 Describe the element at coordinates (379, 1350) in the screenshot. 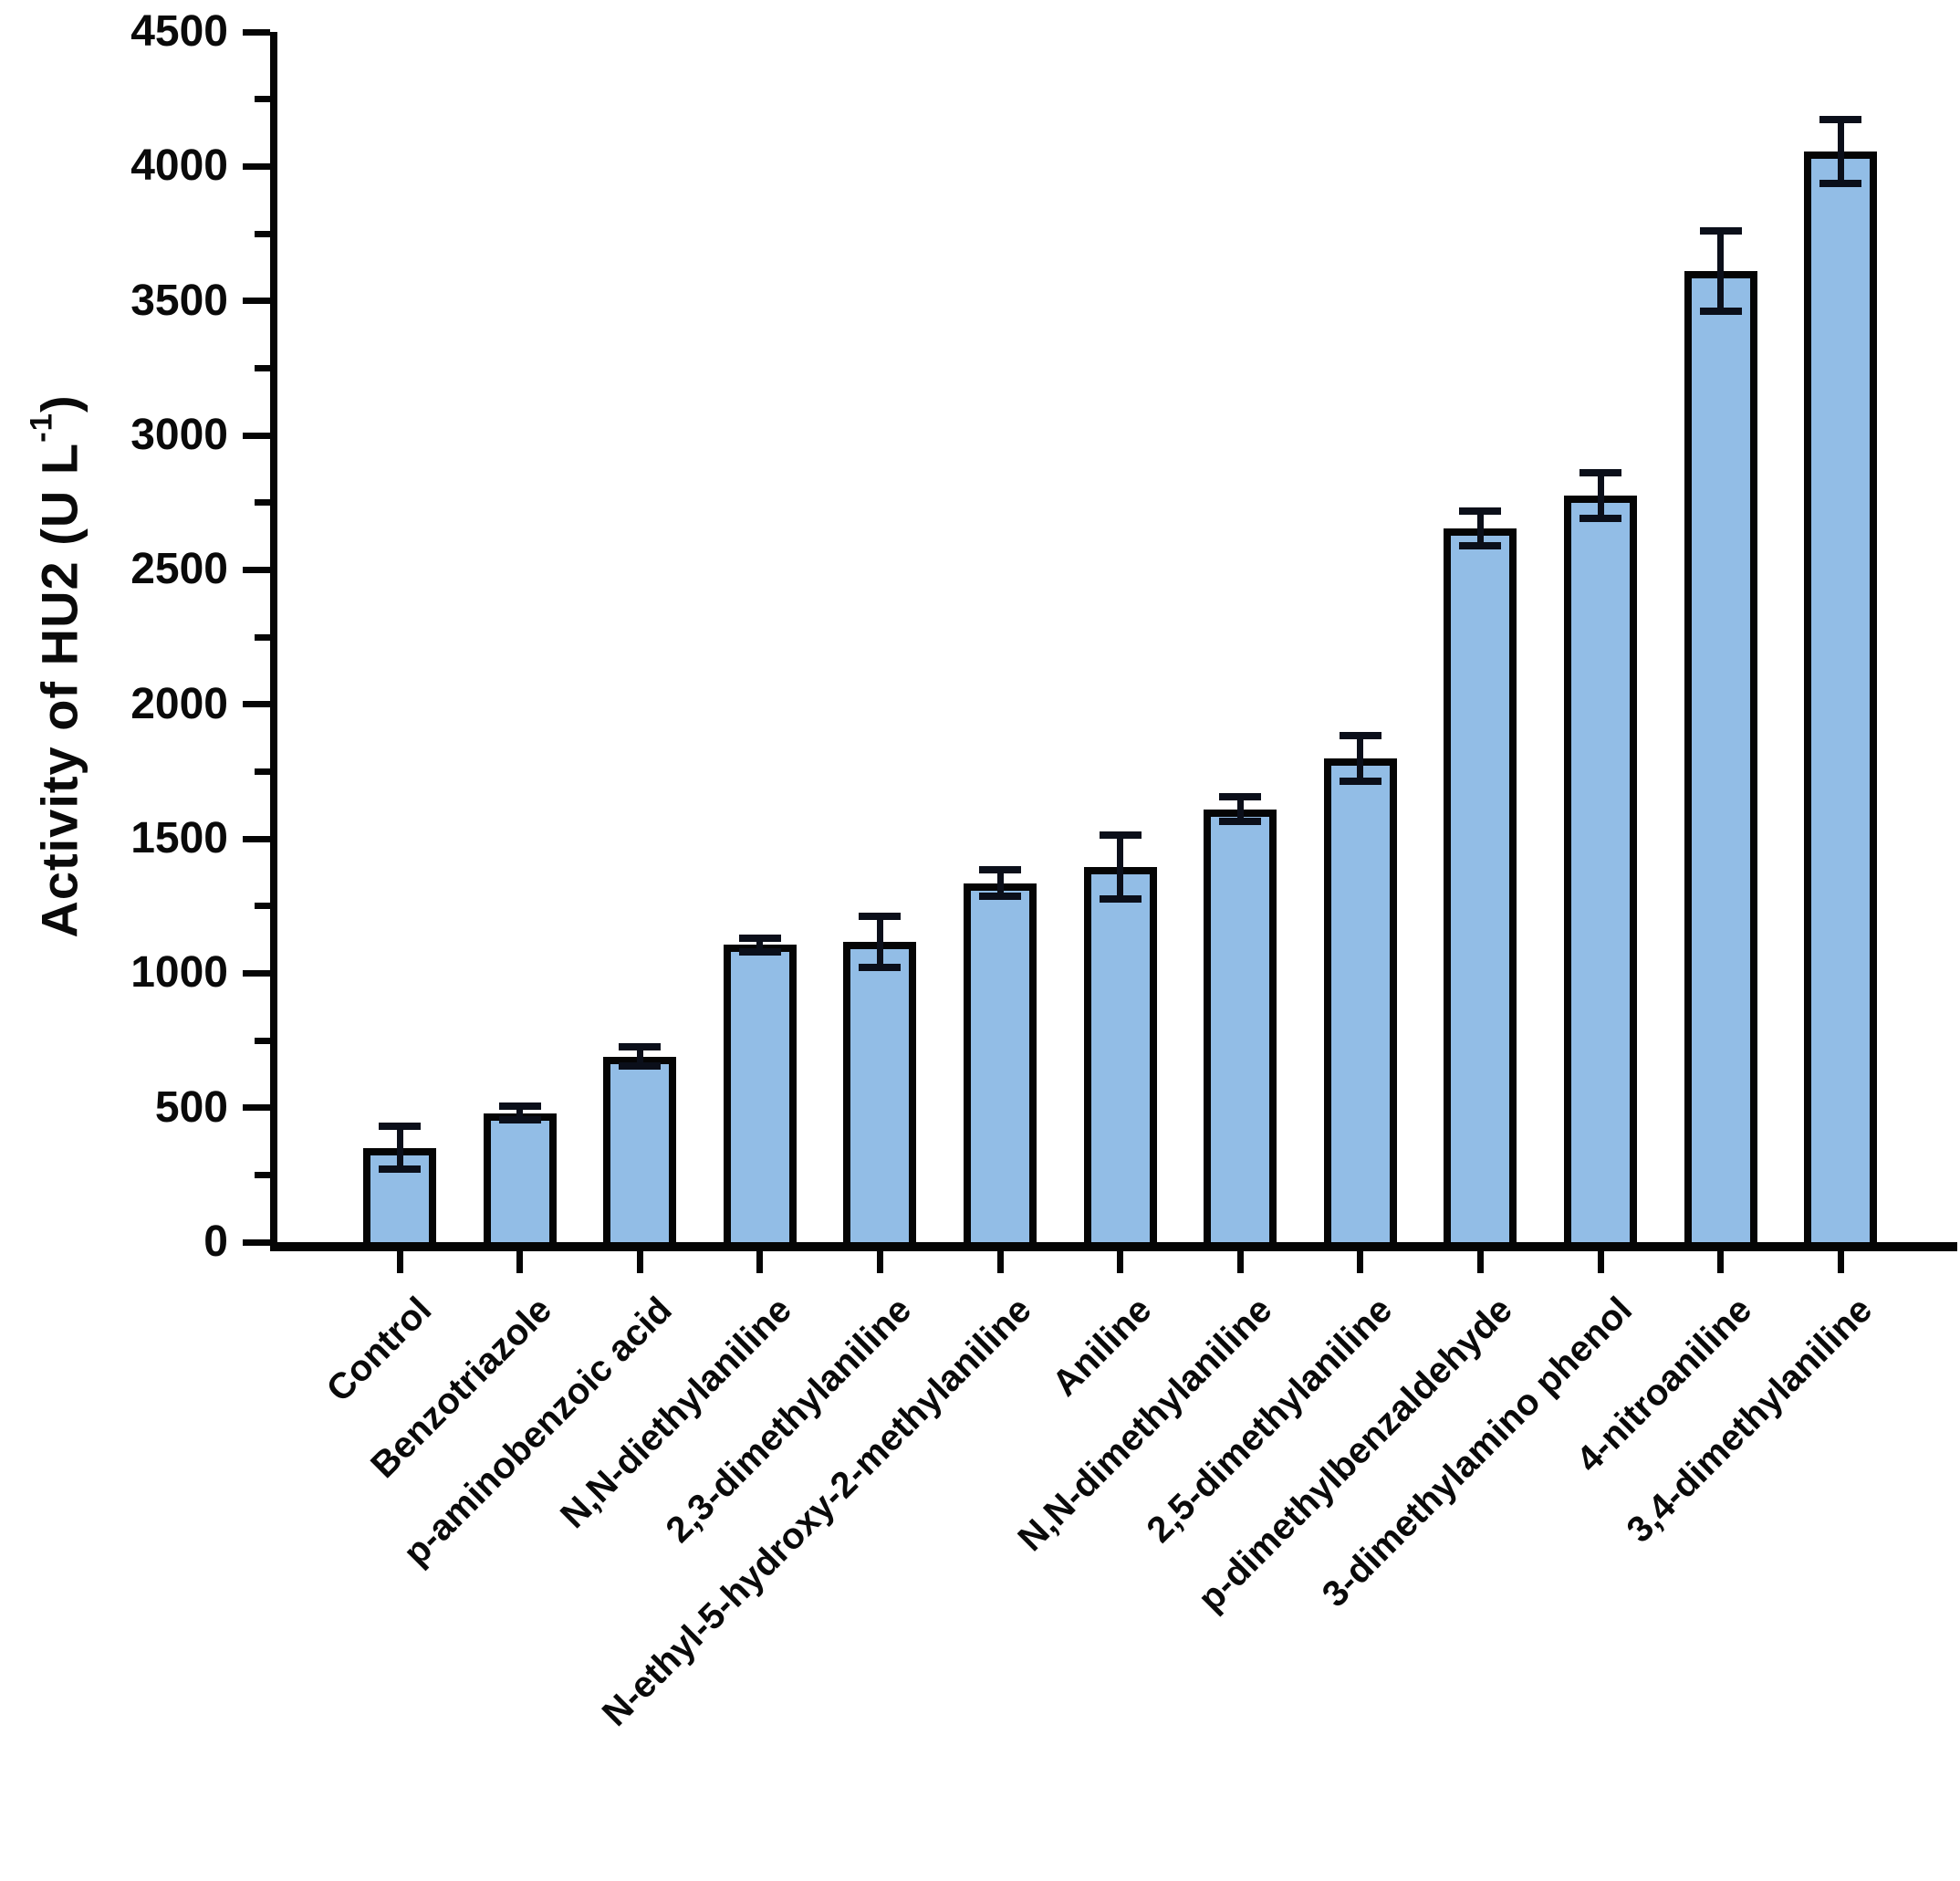

I see `x-category-label-1: Control` at that location.